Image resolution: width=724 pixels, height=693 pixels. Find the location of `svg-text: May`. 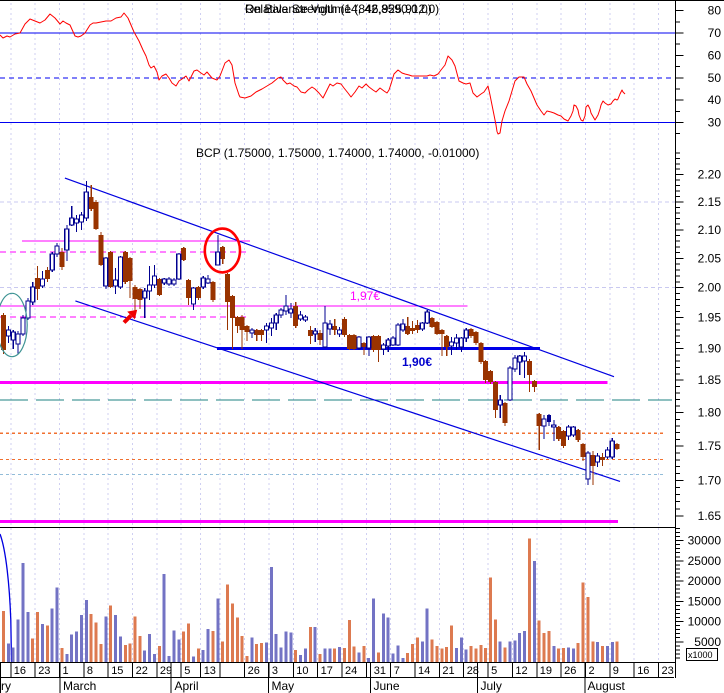

svg-text: May is located at coordinates (283, 686).